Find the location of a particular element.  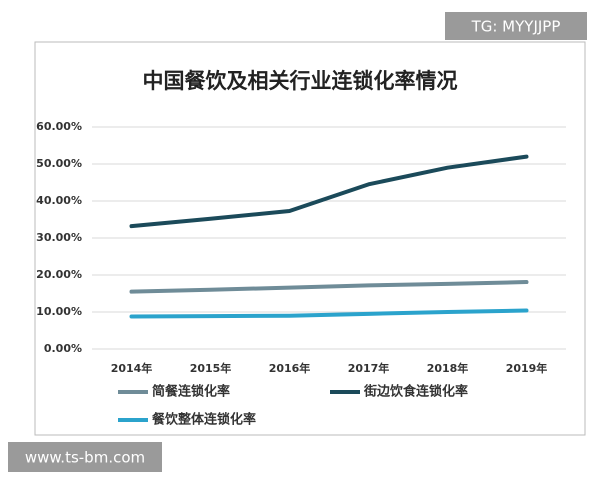

y-tick-label: 30.00% is located at coordinates (59, 237).